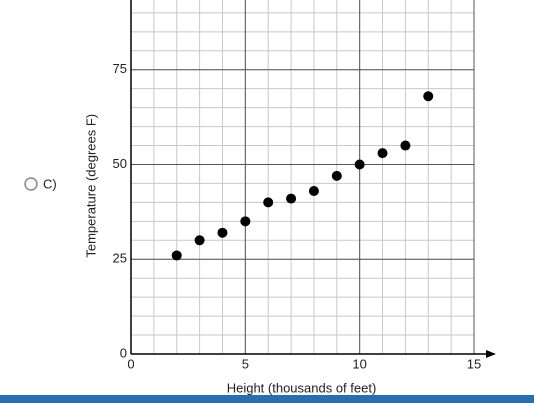 Image resolution: width=534 pixels, height=403 pixels. Describe the element at coordinates (120, 258) in the screenshot. I see `y-tick-label: 25` at that location.